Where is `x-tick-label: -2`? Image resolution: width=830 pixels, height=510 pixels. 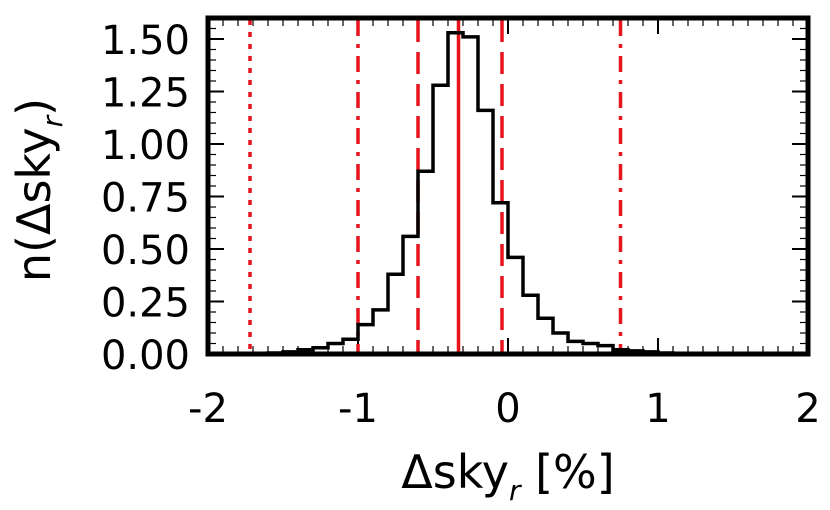 x-tick-label: -2 is located at coordinates (208, 409).